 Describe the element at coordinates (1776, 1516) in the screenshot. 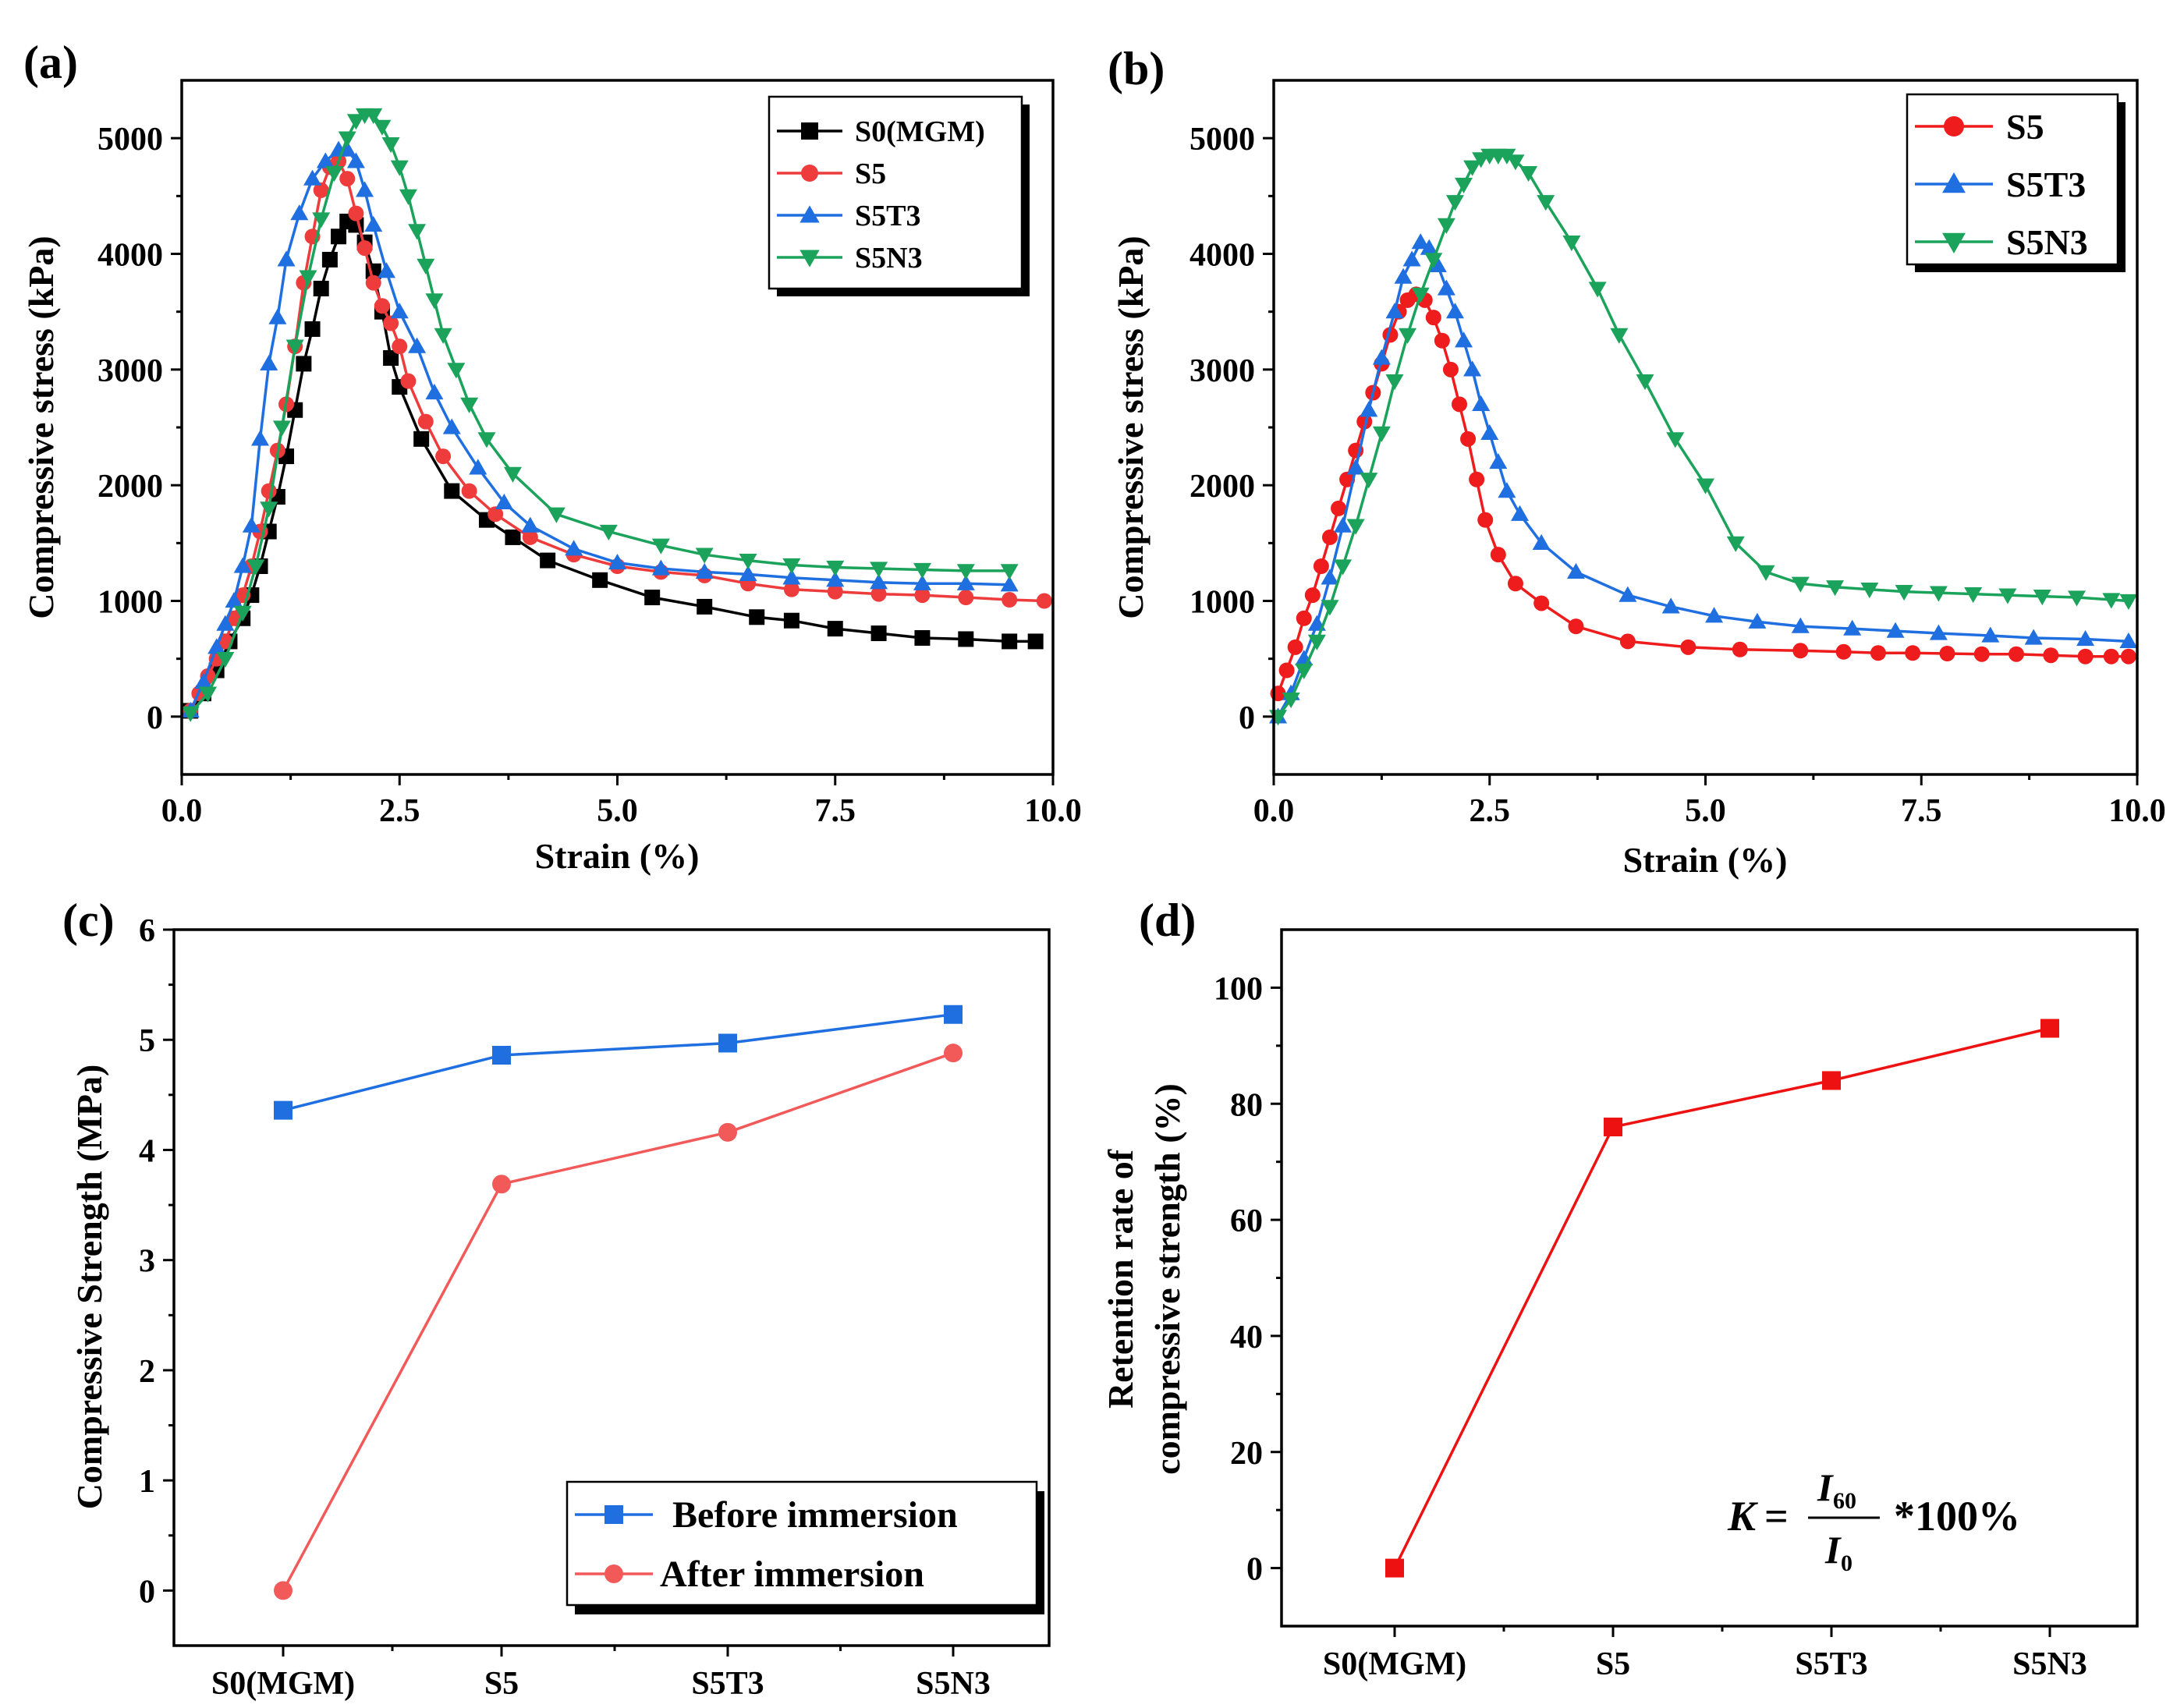

I see `formula-equals: =` at that location.